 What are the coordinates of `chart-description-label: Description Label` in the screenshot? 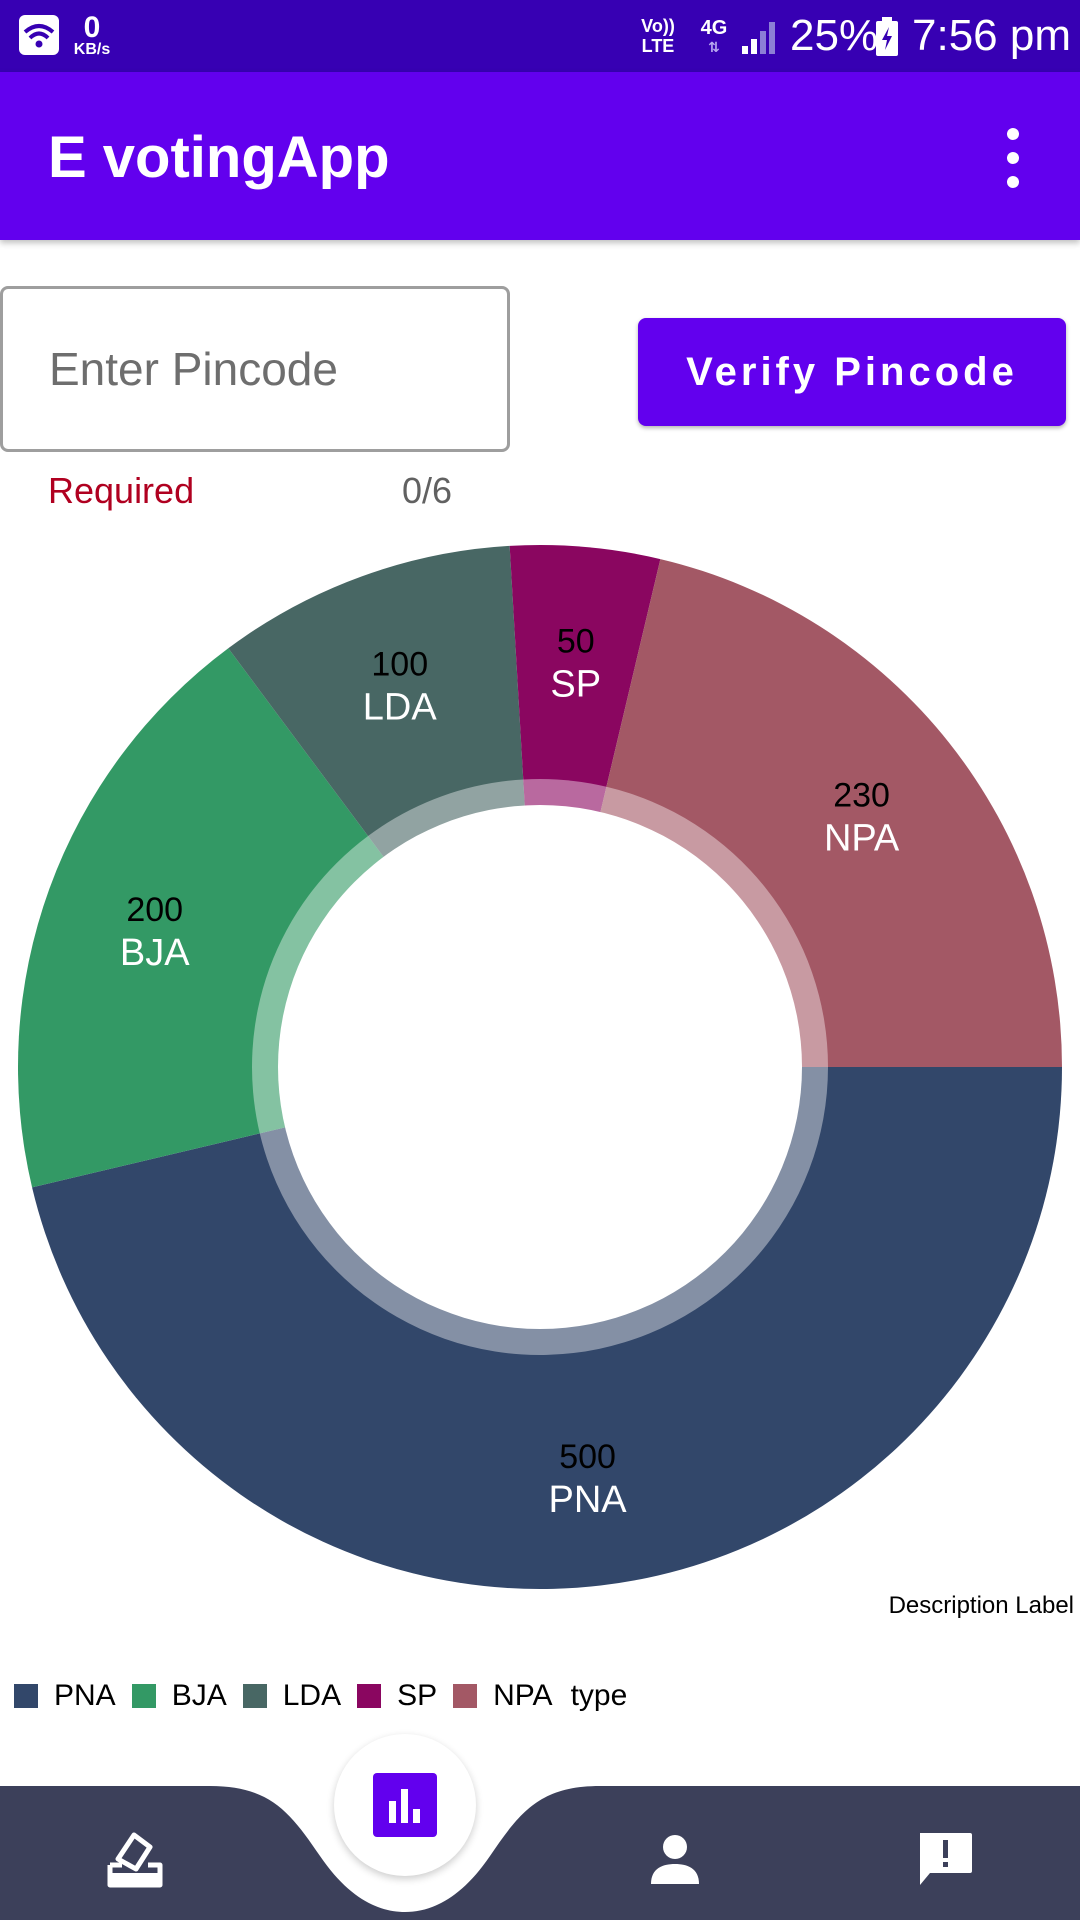 It's located at (981, 1605).